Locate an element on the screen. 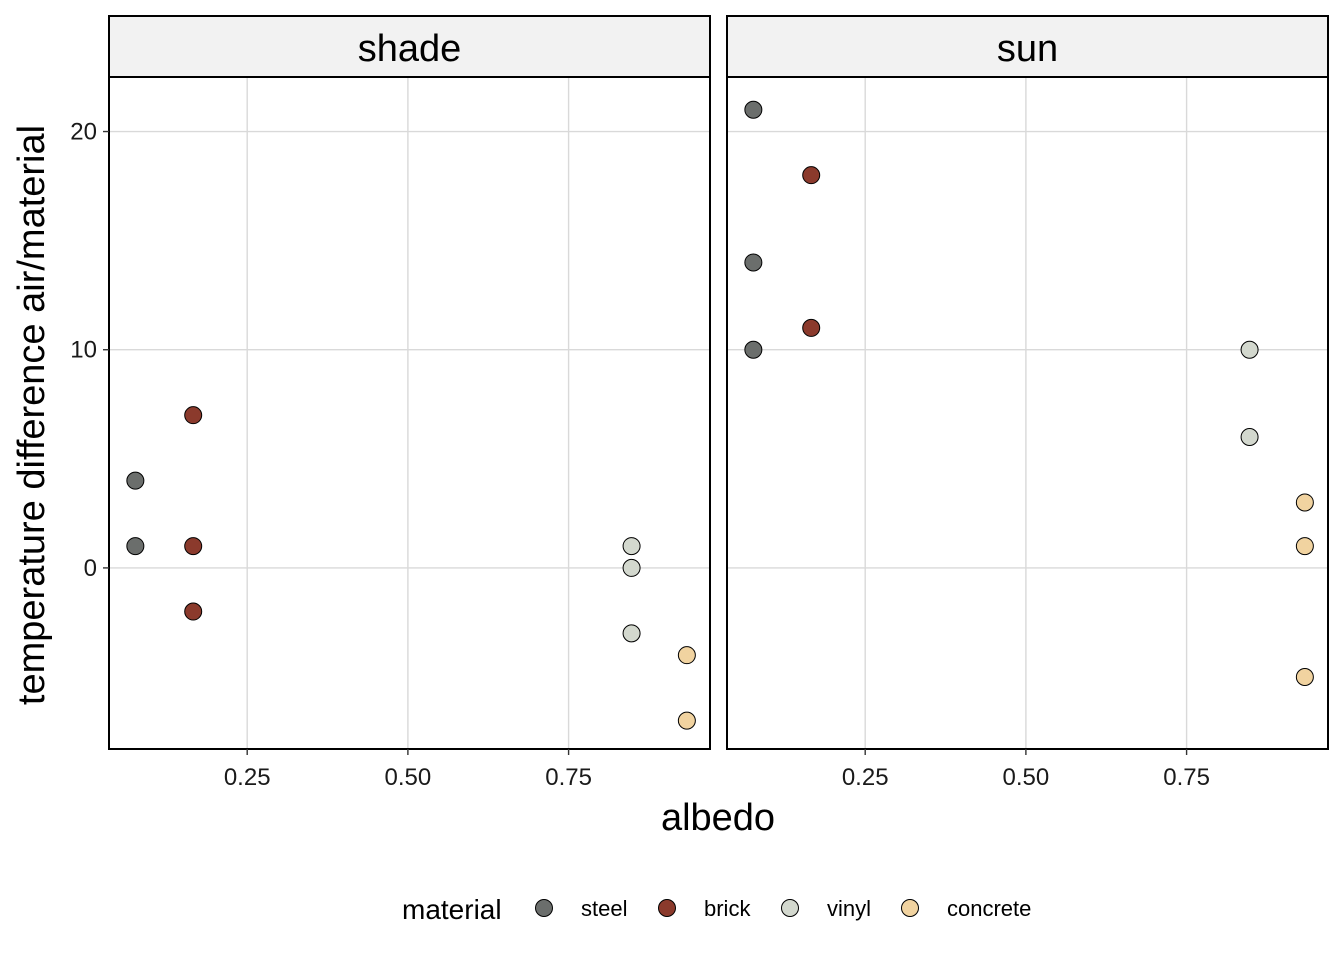 The height and width of the screenshot is (960, 1344). legend: material steel brick vinyl concrete is located at coordinates (716, 909).